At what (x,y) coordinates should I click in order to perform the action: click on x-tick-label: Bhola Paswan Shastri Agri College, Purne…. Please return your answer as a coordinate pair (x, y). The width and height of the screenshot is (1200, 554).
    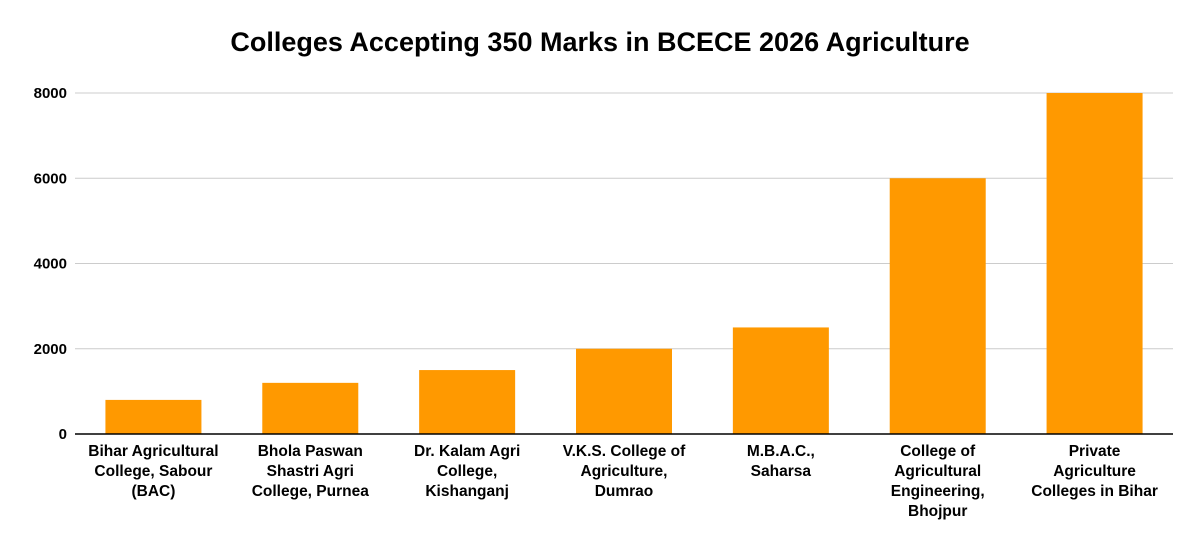
    Looking at the image, I should click on (310, 471).